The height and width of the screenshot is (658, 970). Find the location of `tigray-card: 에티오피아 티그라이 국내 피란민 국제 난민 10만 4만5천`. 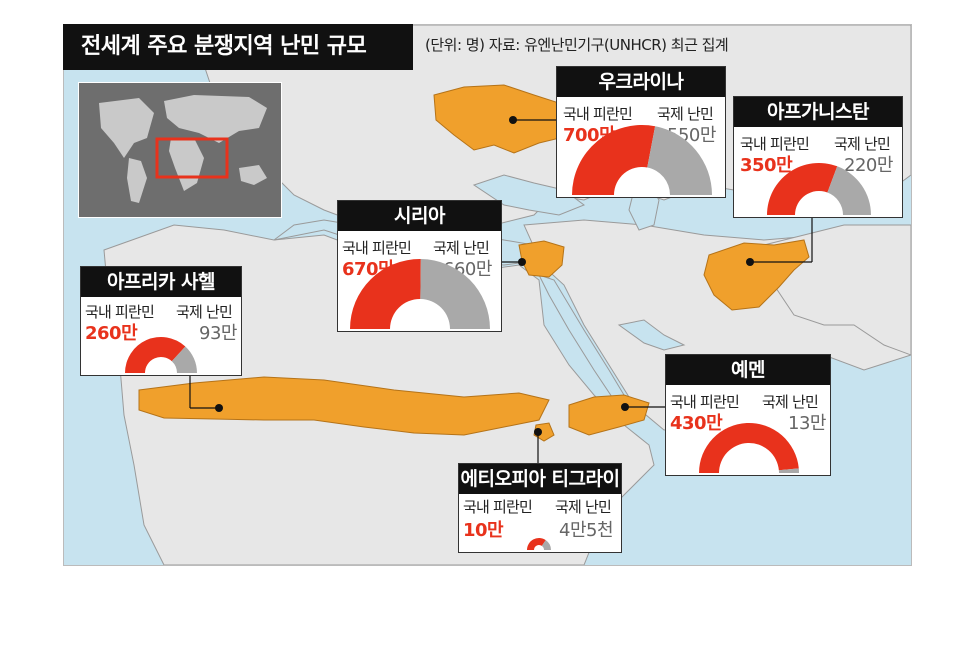

tigray-card: 에티오피아 티그라이 국내 피란민 국제 난민 10만 4만5천 is located at coordinates (540, 508).